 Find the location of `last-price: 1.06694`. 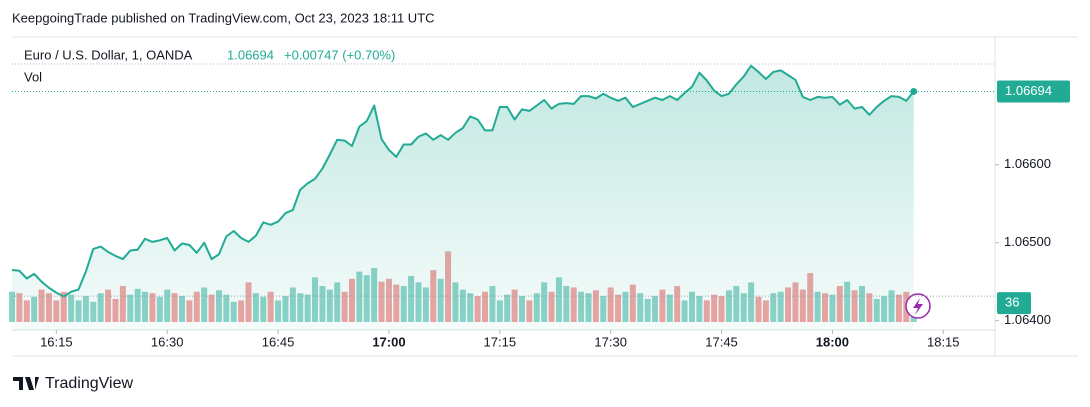

last-price: 1.06694 is located at coordinates (250, 54).